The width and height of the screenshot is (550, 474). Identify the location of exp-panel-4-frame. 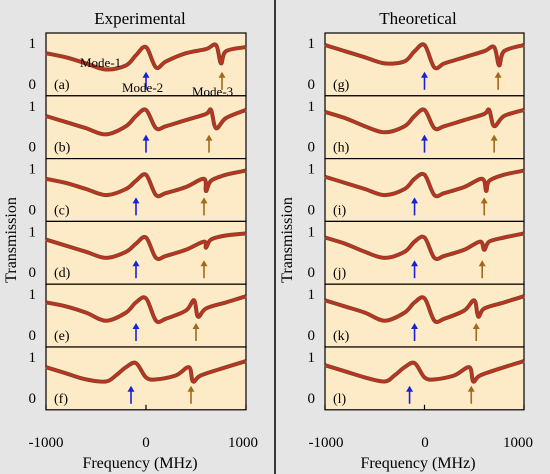
(146, 315).